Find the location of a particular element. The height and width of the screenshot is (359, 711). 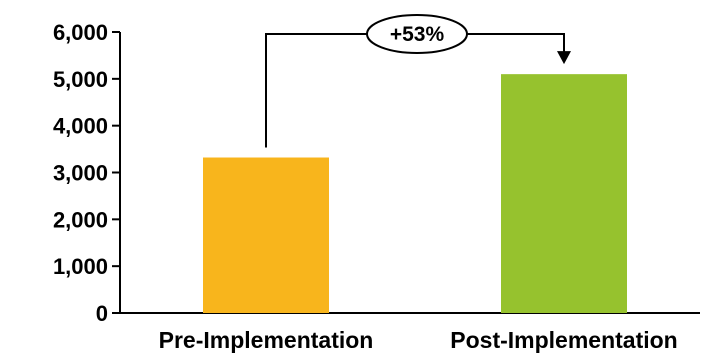

annotation-oval is located at coordinates (417, 34).